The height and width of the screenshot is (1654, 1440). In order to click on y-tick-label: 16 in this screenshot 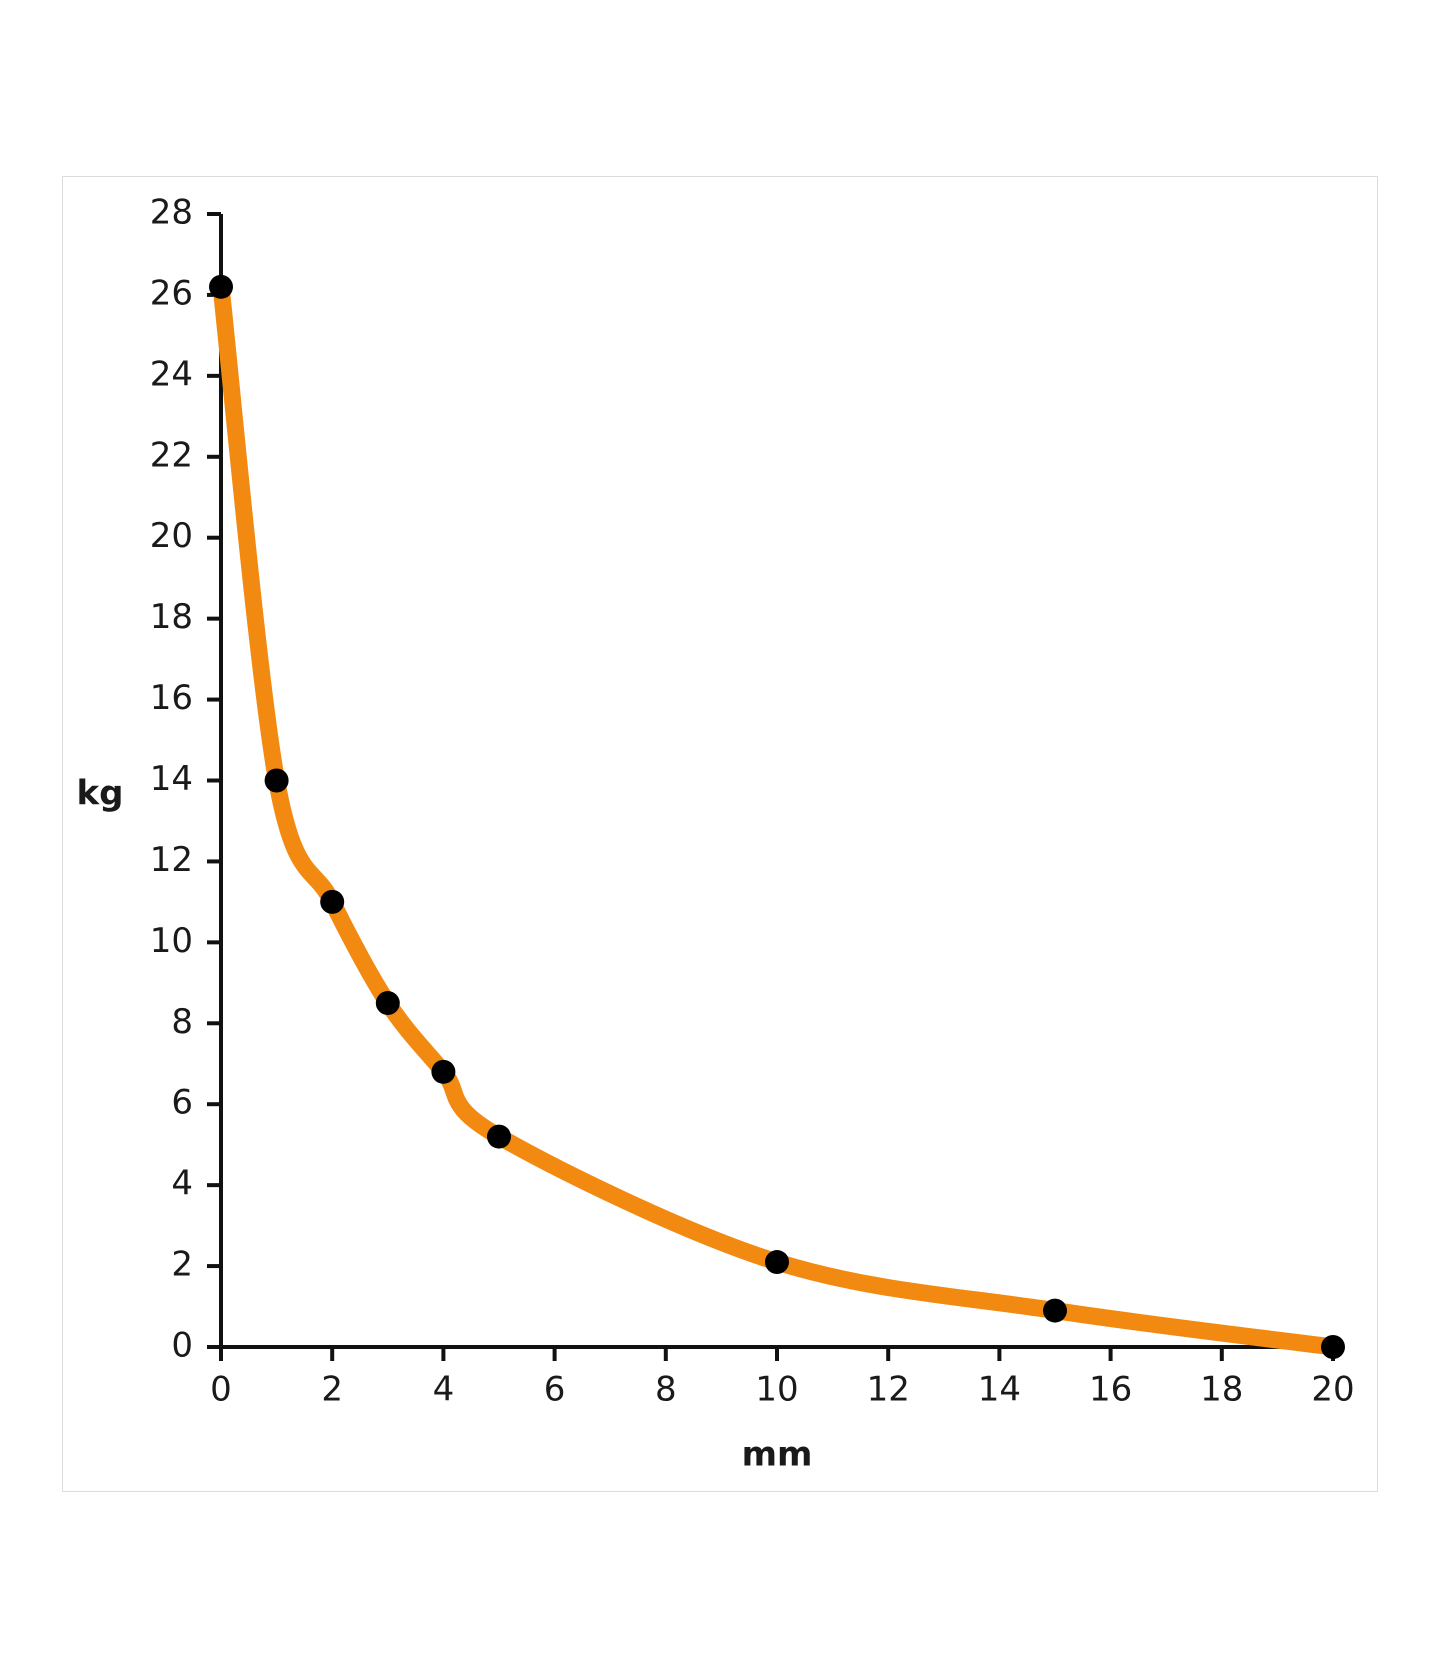, I will do `click(171, 698)`.